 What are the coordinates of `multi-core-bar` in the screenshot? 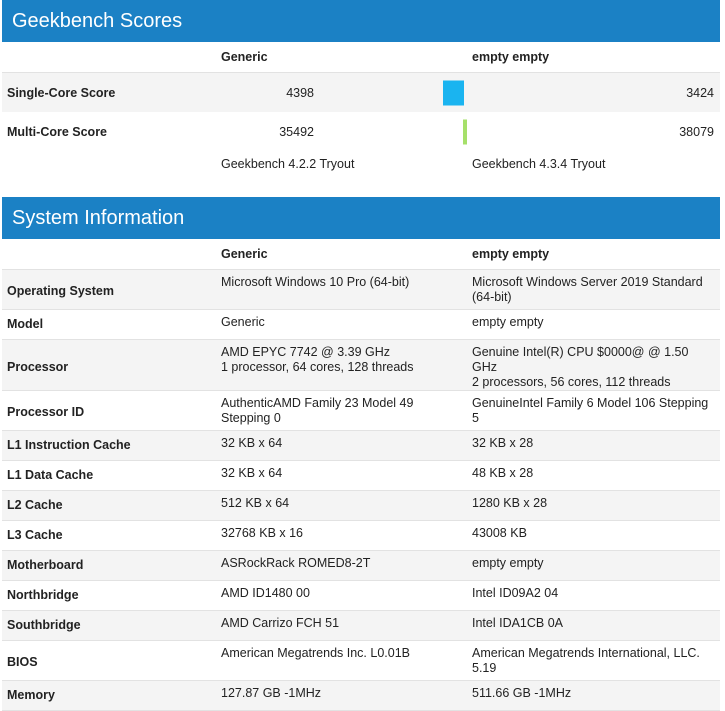 It's located at (465, 131).